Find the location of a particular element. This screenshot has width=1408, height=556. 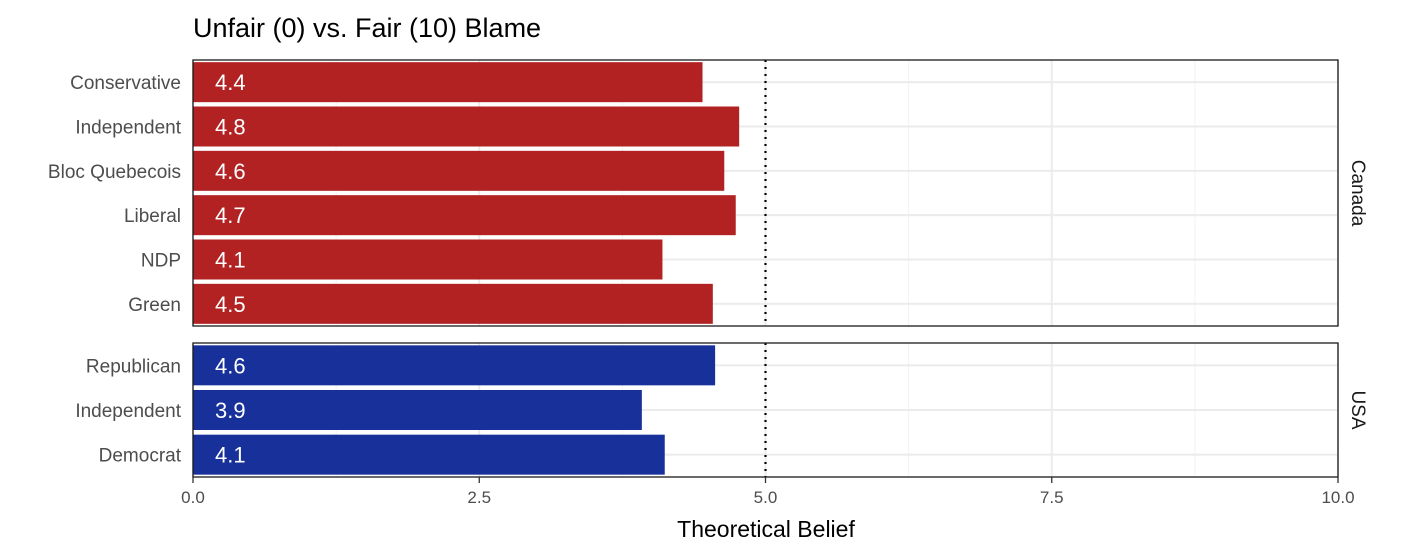

x-tick-label: 0.0 is located at coordinates (193, 497).